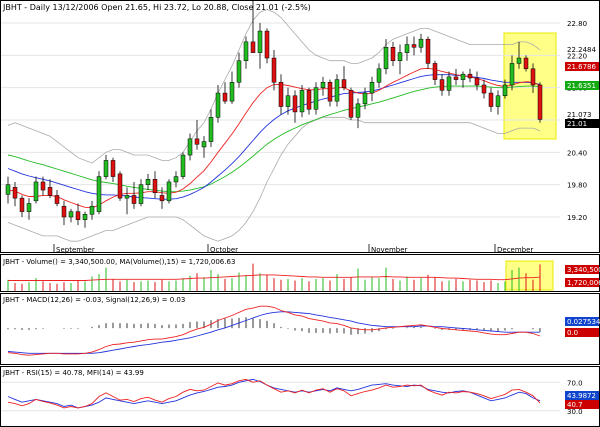 This screenshot has height=427, width=600. Describe the element at coordinates (577, 56) in the screenshot. I see `y-tick-label: 22.20` at that location.